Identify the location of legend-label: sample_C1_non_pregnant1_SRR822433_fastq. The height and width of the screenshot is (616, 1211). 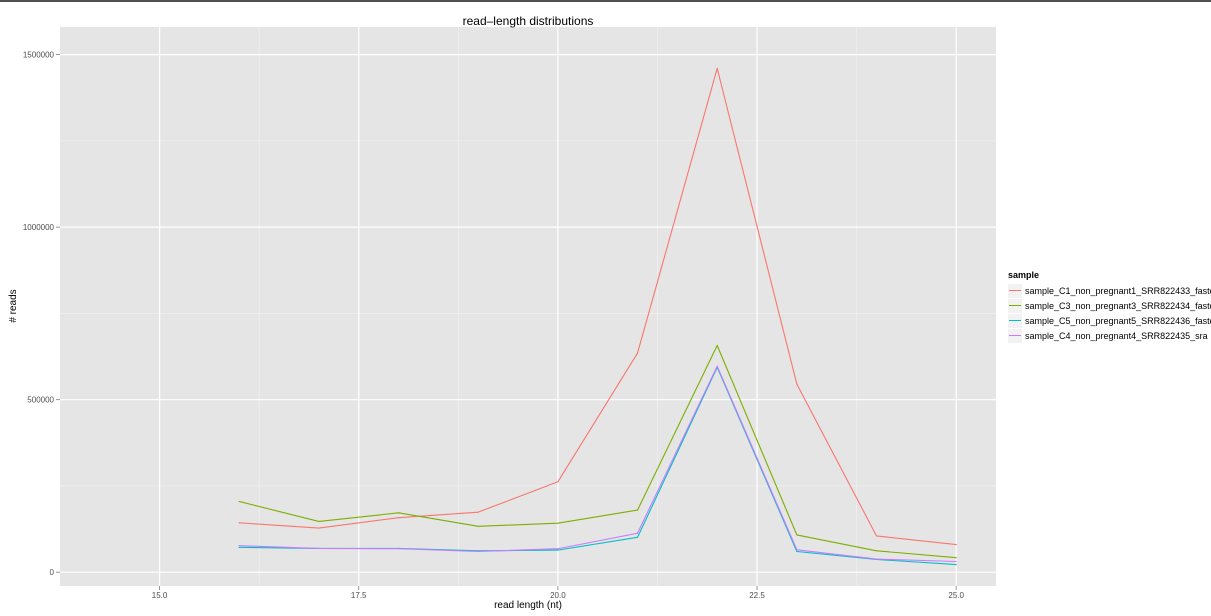
(1118, 290).